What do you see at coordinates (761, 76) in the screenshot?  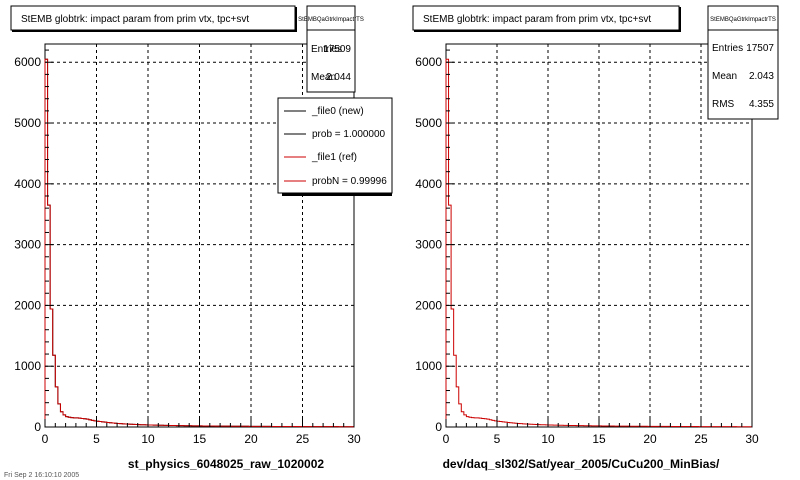 I see `stat-value-mean: 2.043` at bounding box center [761, 76].